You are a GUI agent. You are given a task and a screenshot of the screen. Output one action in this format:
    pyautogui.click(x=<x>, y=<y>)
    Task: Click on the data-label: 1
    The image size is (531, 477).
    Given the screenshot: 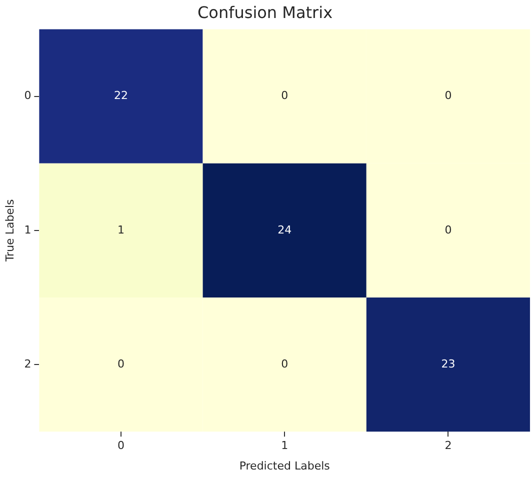 What is the action you would take?
    pyautogui.click(x=121, y=229)
    